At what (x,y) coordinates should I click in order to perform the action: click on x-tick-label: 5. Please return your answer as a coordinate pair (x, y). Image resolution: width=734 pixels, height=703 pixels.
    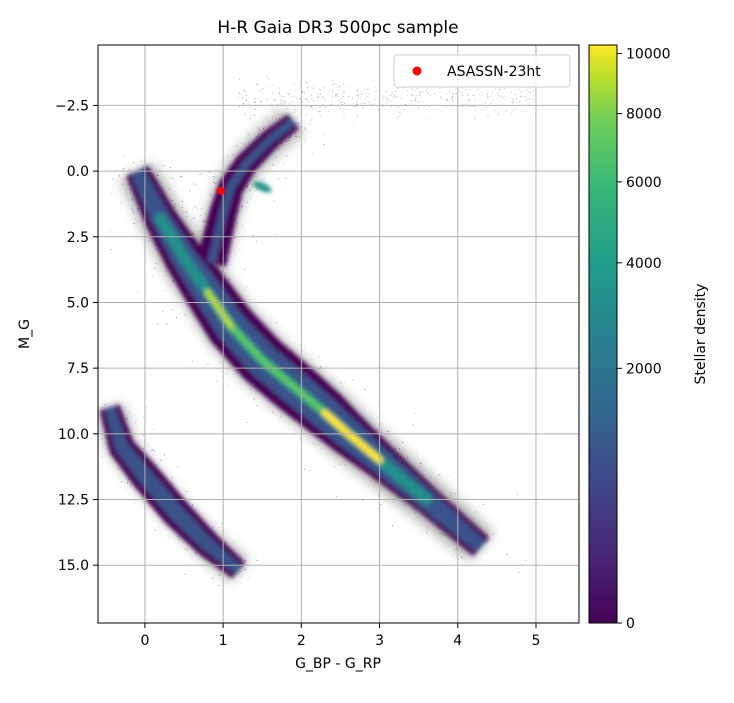
    Looking at the image, I should click on (536, 641).